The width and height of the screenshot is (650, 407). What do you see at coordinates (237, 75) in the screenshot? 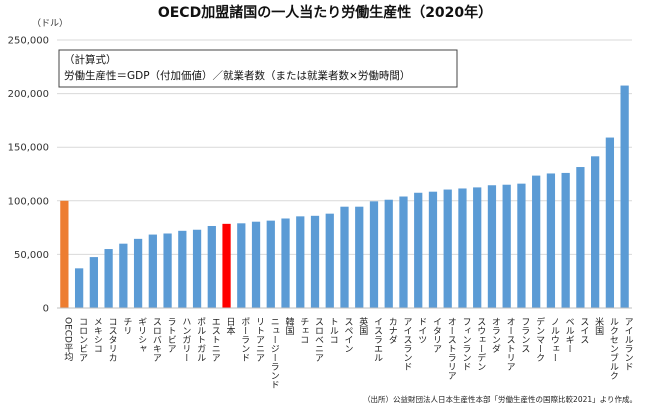
I see `formula-text: 労働生産性＝GDP（付加価値）／就業者数（または就業者数×労働時間）` at bounding box center [237, 75].